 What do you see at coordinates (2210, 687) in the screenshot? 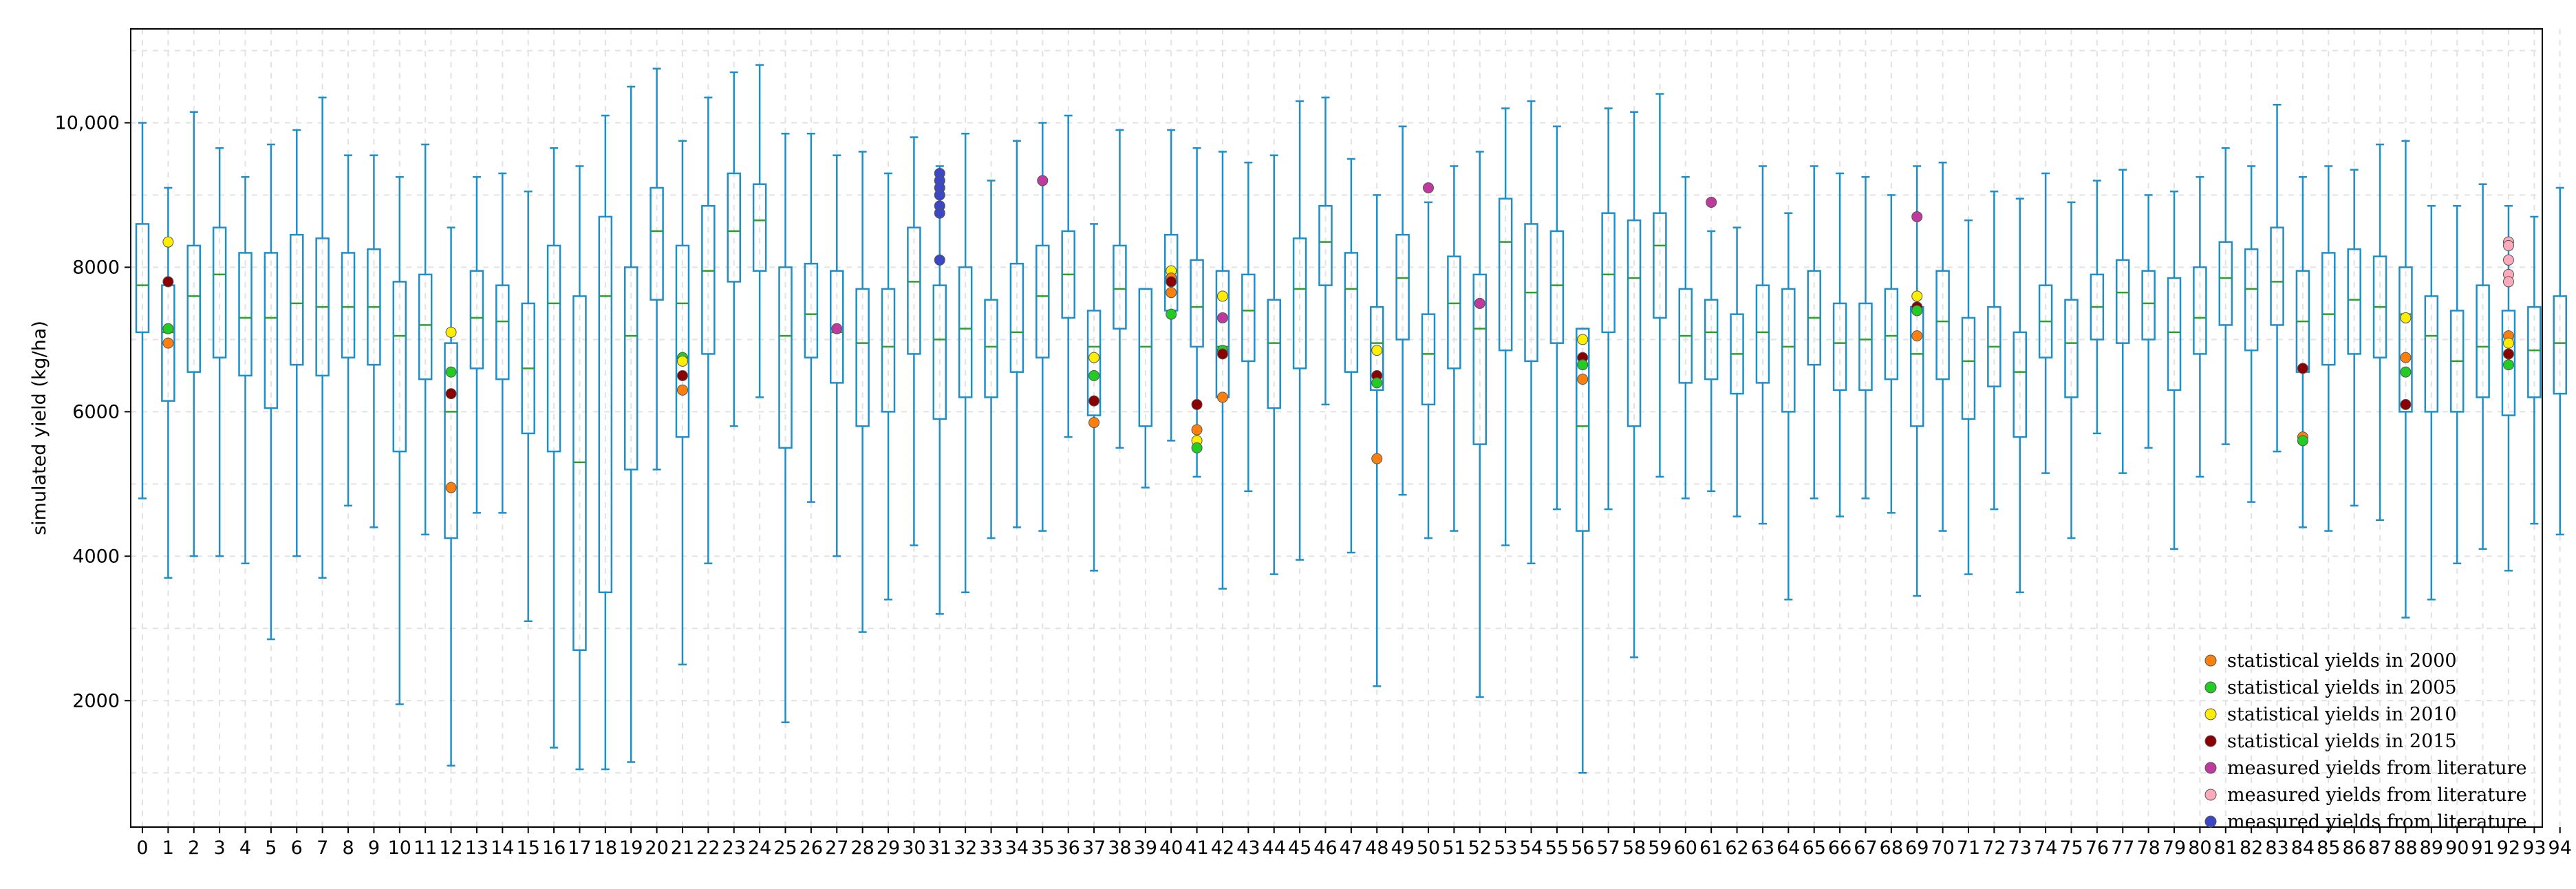
I see `legend-marker-y2005` at bounding box center [2210, 687].